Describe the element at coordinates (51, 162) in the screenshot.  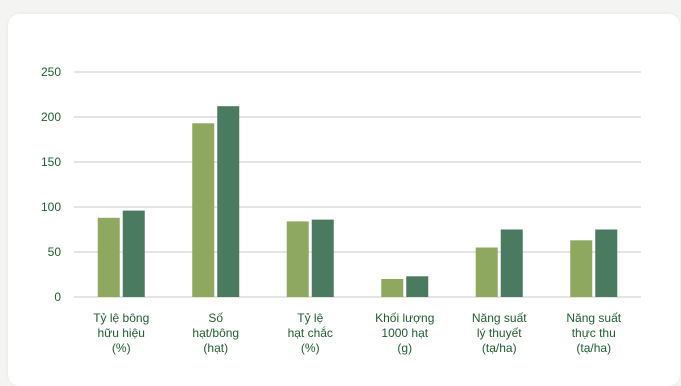
I see `y-tick-label: 150` at that location.